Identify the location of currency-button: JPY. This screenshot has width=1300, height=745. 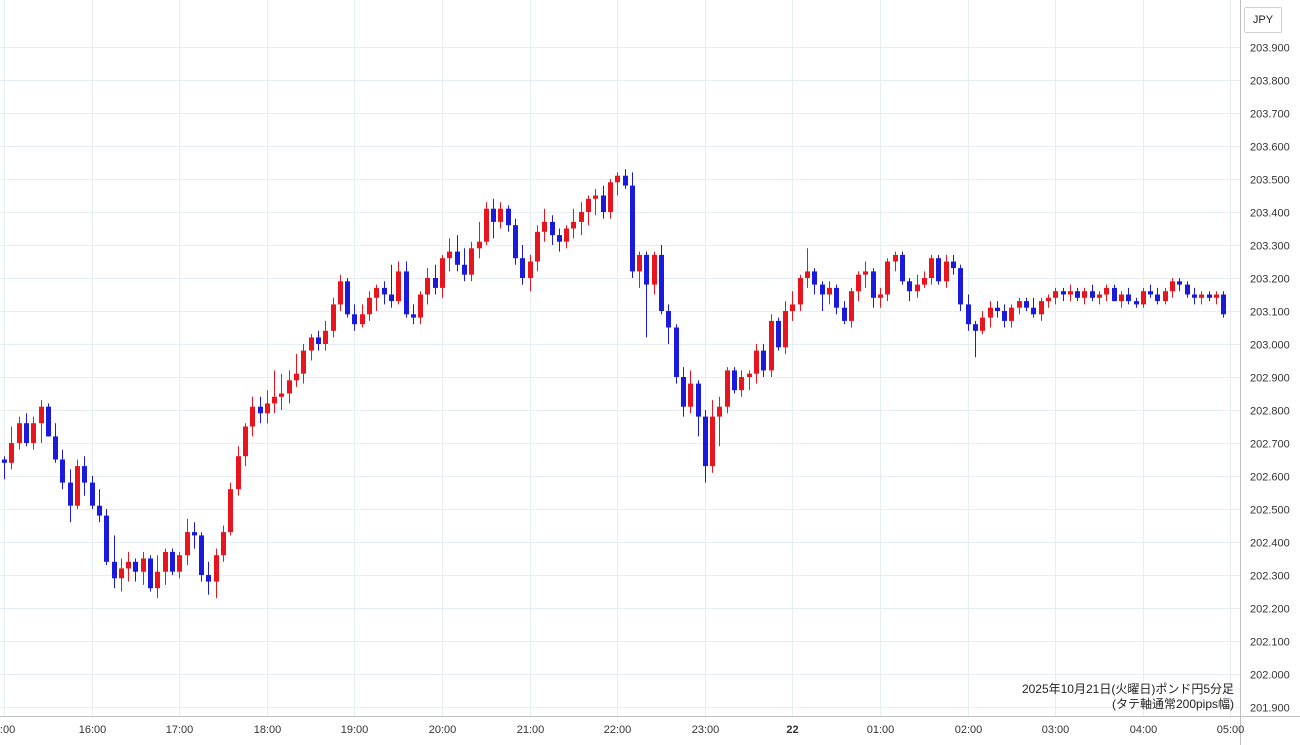
(1263, 20).